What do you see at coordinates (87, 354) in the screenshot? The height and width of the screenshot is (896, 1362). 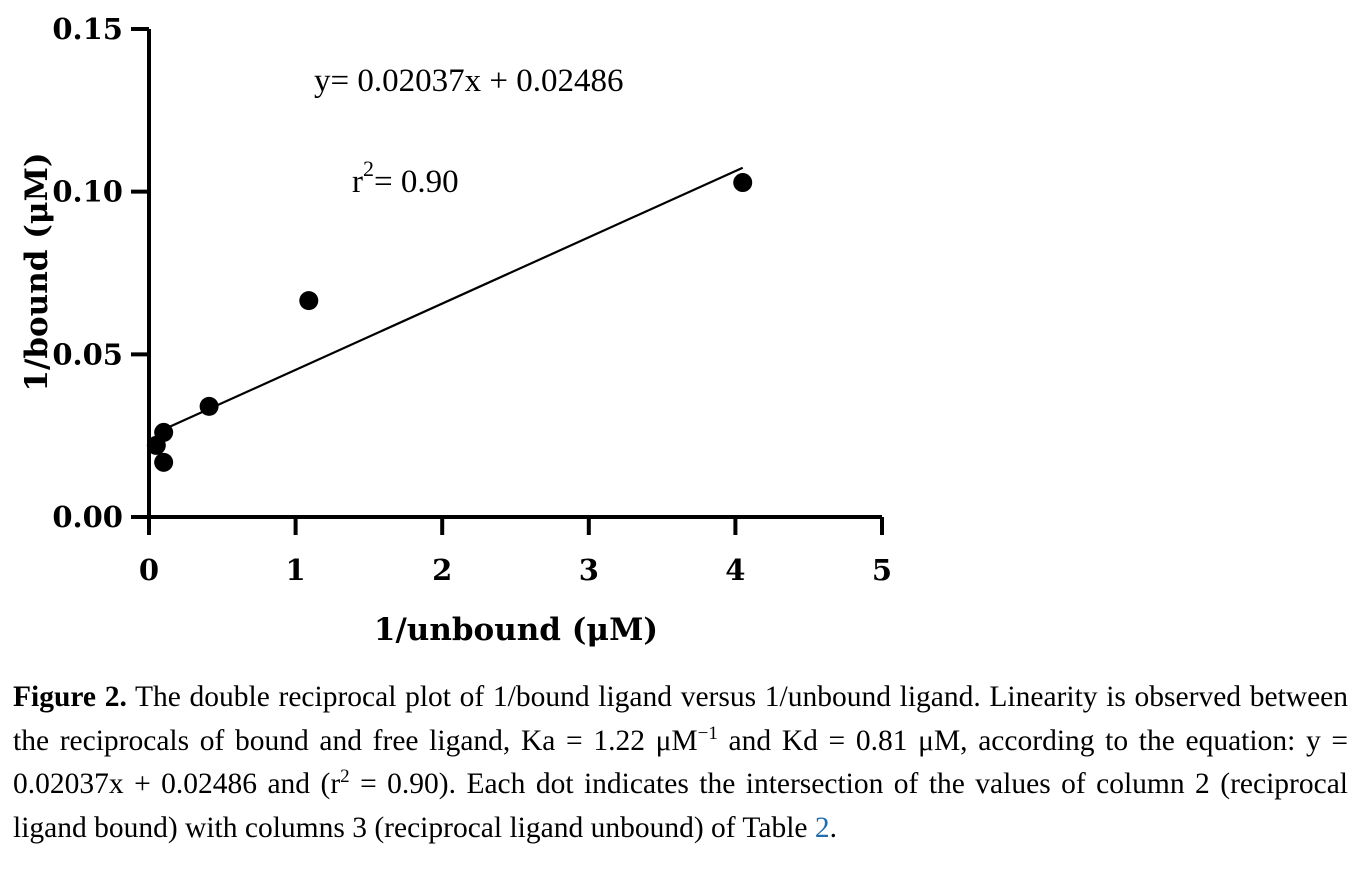 I see `y-tick-label: 0.05` at bounding box center [87, 354].